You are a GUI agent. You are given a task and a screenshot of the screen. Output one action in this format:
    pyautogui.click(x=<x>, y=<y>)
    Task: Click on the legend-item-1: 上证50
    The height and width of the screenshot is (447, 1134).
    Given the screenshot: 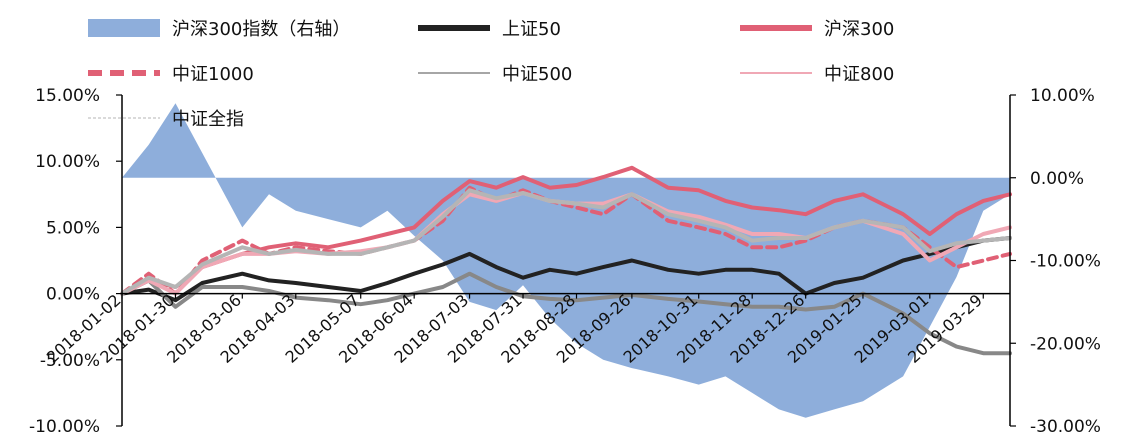 What is the action you would take?
    pyautogui.click(x=489, y=29)
    